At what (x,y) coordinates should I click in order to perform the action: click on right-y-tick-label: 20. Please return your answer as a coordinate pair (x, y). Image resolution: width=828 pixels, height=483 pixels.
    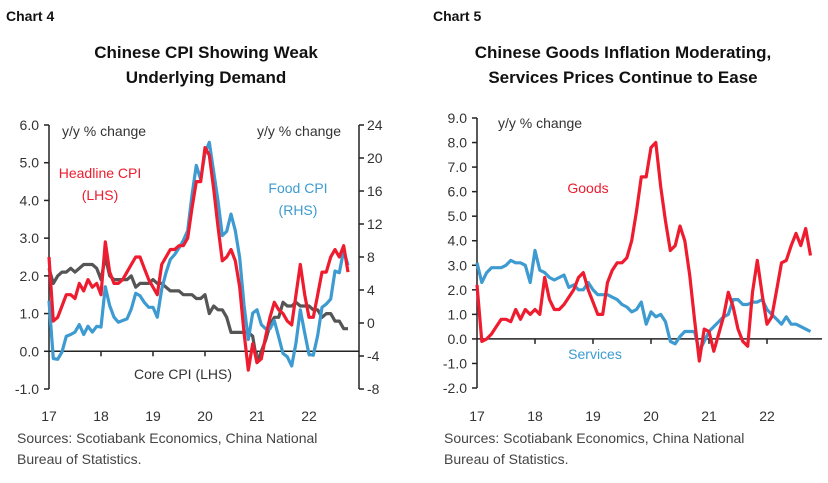
    Looking at the image, I should click on (375, 158).